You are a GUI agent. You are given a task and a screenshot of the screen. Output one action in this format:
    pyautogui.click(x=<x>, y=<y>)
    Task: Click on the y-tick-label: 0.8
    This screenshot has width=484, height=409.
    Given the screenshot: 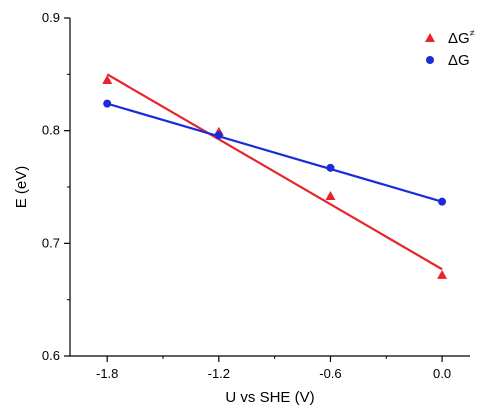 What is the action you would take?
    pyautogui.click(x=51, y=130)
    